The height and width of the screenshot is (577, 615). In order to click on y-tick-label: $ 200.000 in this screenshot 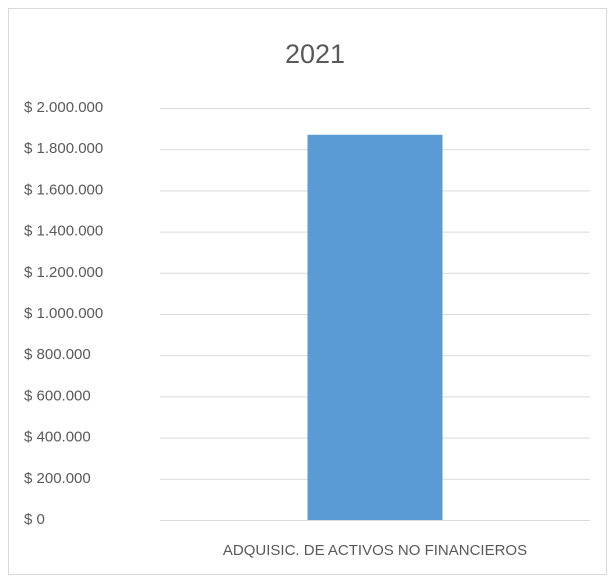, I will do `click(57, 478)`.